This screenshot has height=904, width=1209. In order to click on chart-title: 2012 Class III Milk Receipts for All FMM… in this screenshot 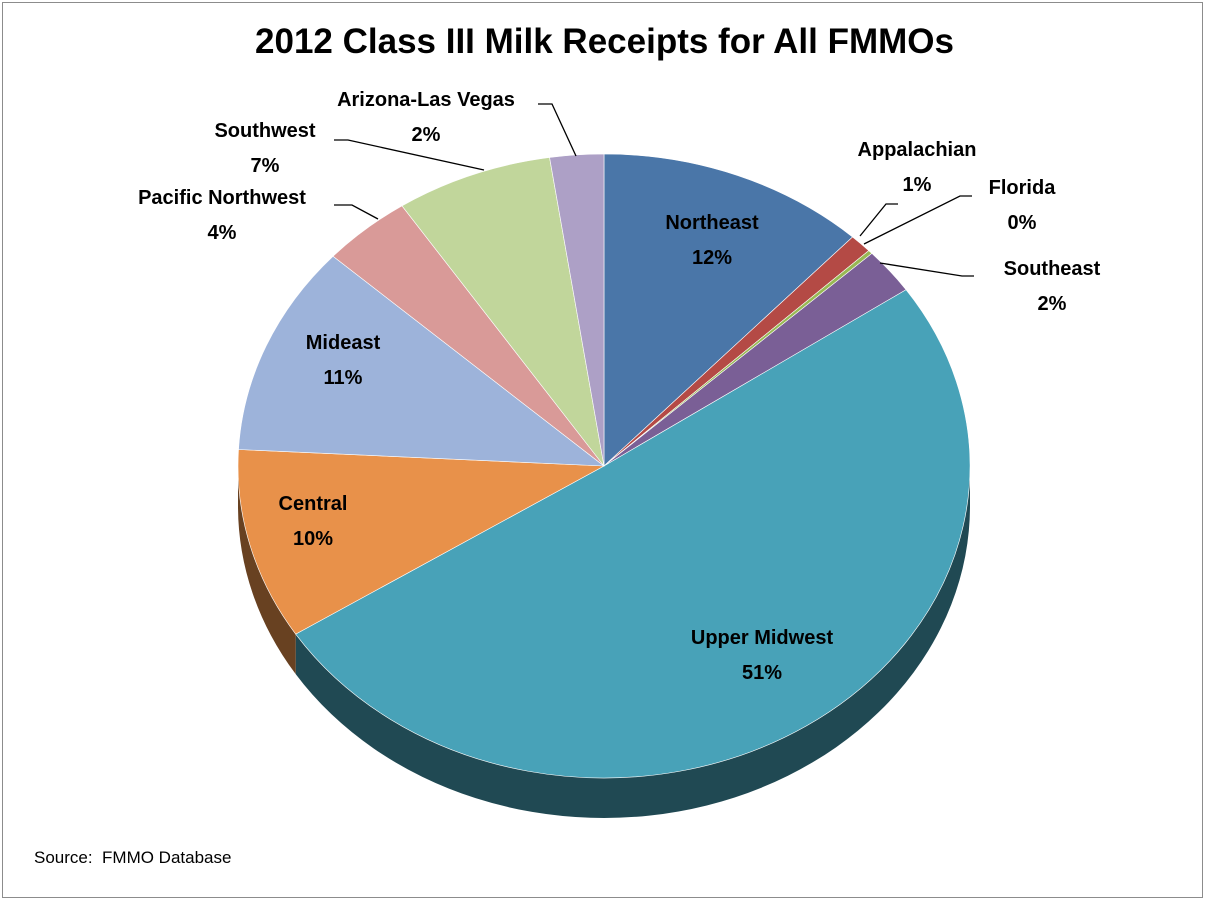, I will do `click(604, 41)`.